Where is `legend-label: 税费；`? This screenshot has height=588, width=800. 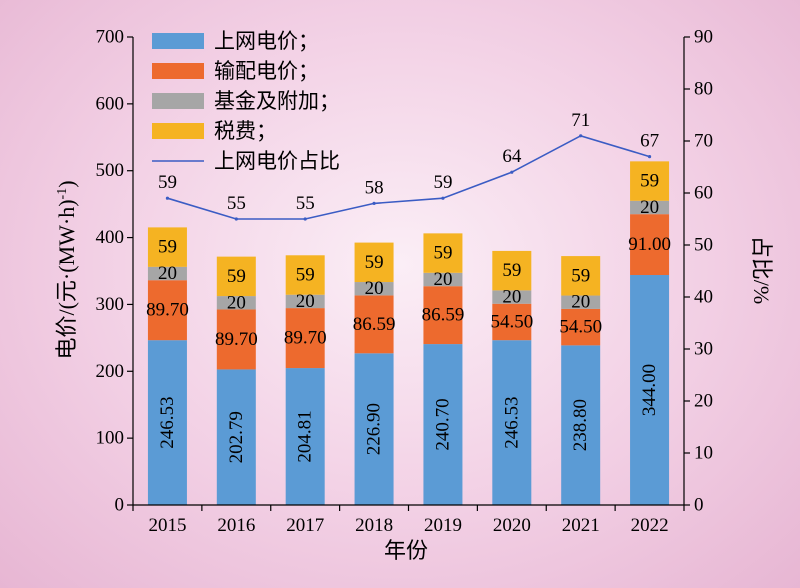 legend-label: 税费； is located at coordinates (245, 131).